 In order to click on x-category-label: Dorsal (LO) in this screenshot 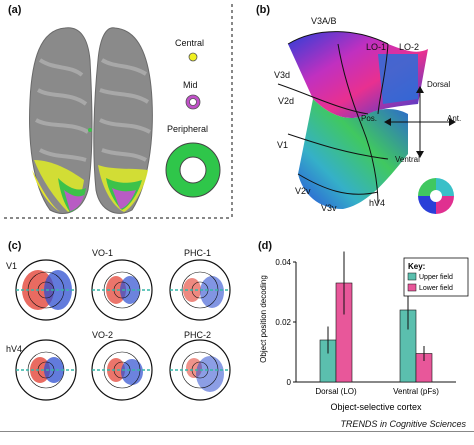, I will do `click(336, 391)`.